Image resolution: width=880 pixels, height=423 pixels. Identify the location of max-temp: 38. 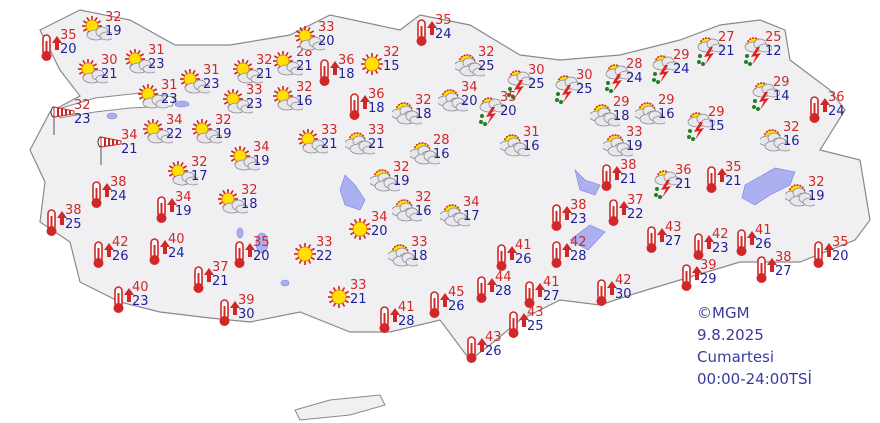
(73, 210).